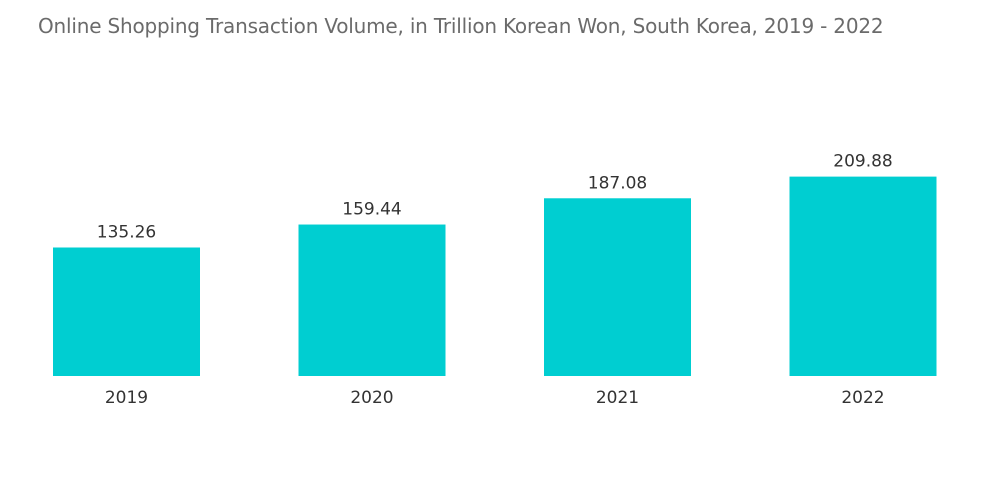  I want to click on x-tick-label-2022: 2022, so click(862, 398).